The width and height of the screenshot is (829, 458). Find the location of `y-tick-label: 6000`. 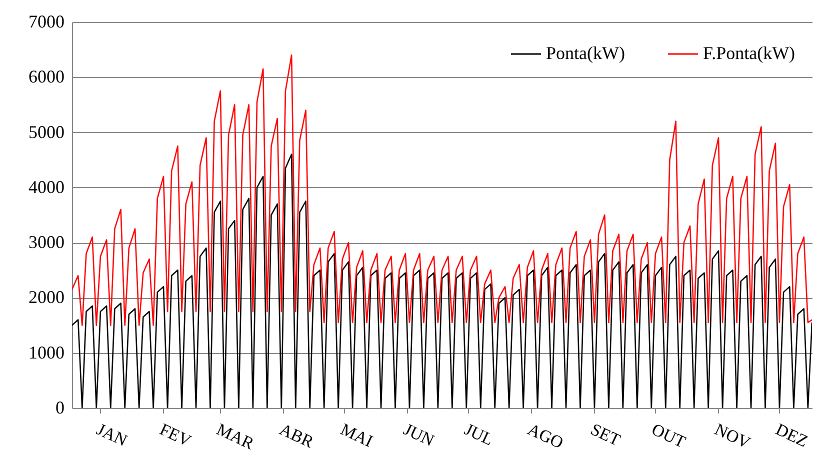

y-tick-label: 6000 is located at coordinates (46, 76).